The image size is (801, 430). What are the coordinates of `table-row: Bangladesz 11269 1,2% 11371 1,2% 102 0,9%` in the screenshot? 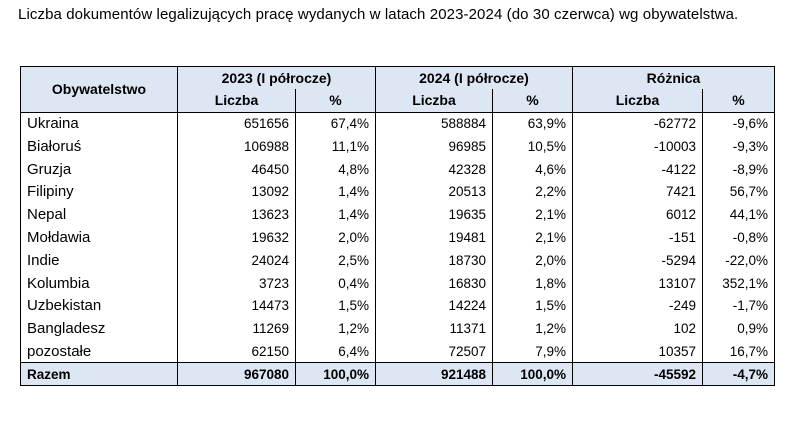 It's located at (397, 329).